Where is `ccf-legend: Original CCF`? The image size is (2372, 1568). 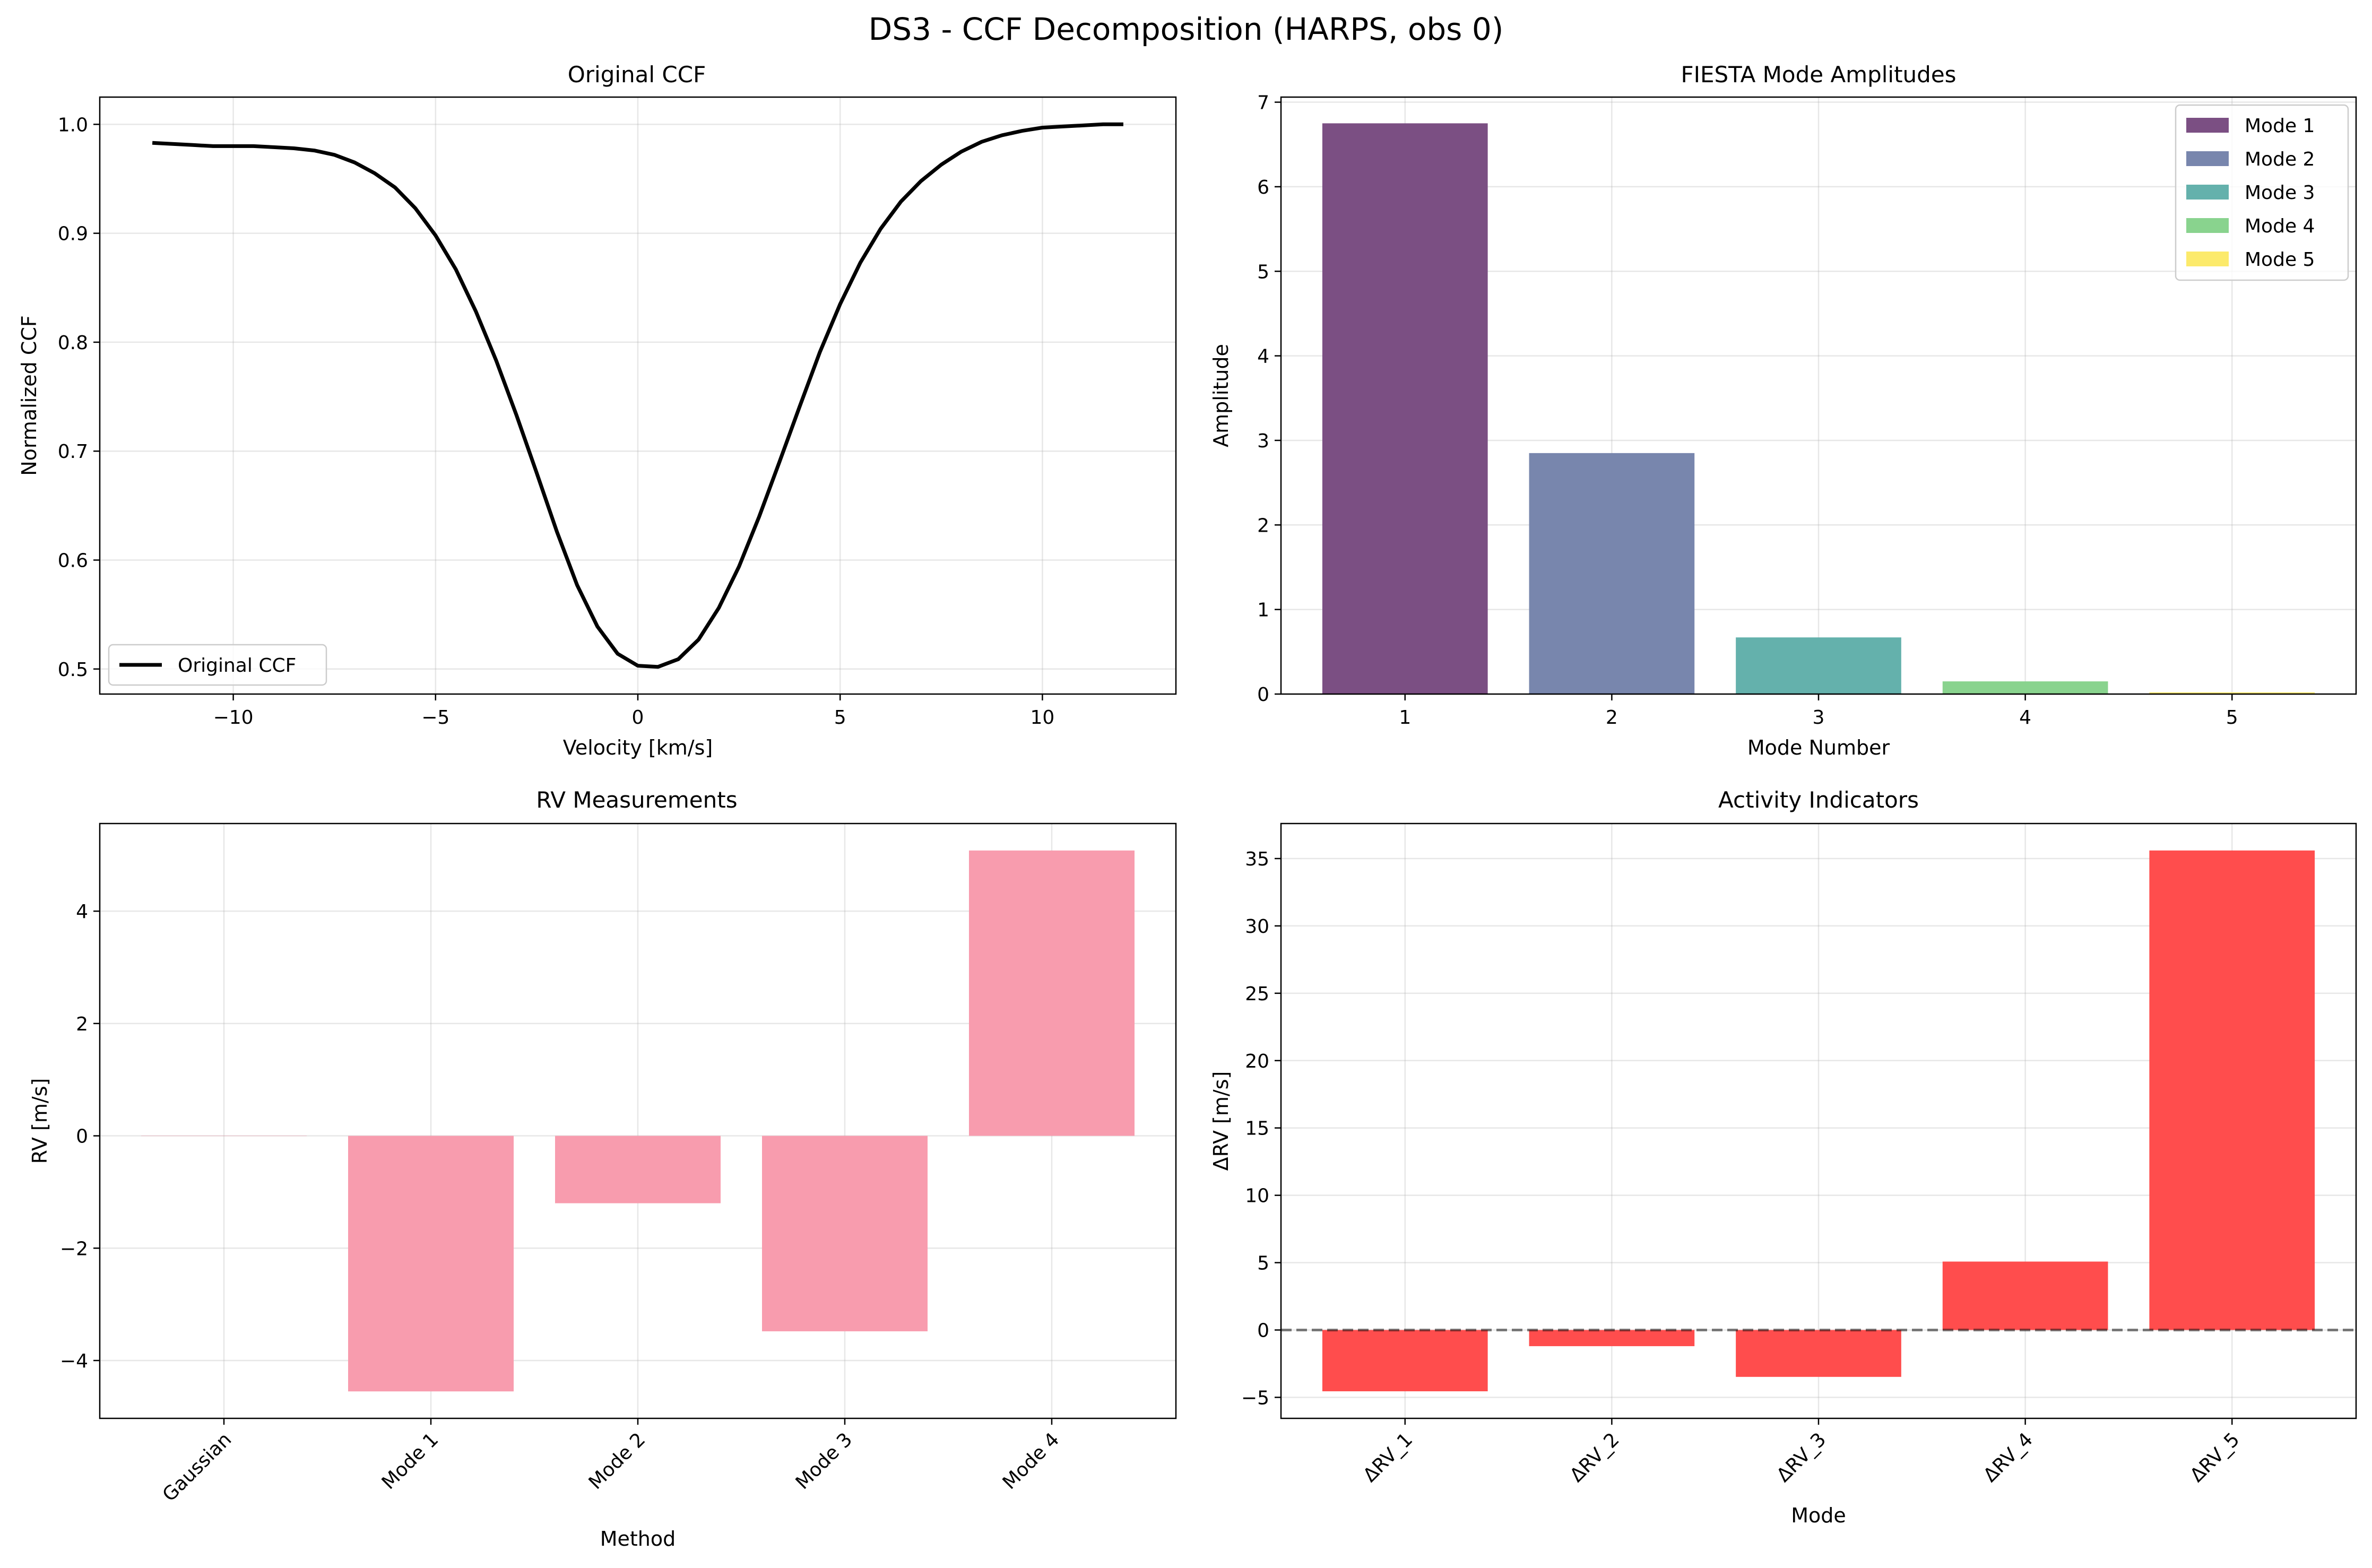 ccf-legend: Original CCF is located at coordinates (217, 665).